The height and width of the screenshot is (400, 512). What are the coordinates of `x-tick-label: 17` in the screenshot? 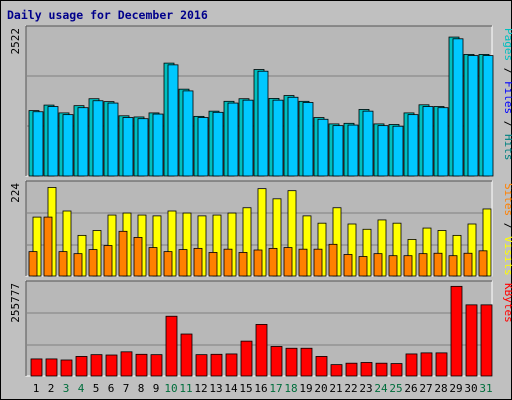 It's located at (275, 388).